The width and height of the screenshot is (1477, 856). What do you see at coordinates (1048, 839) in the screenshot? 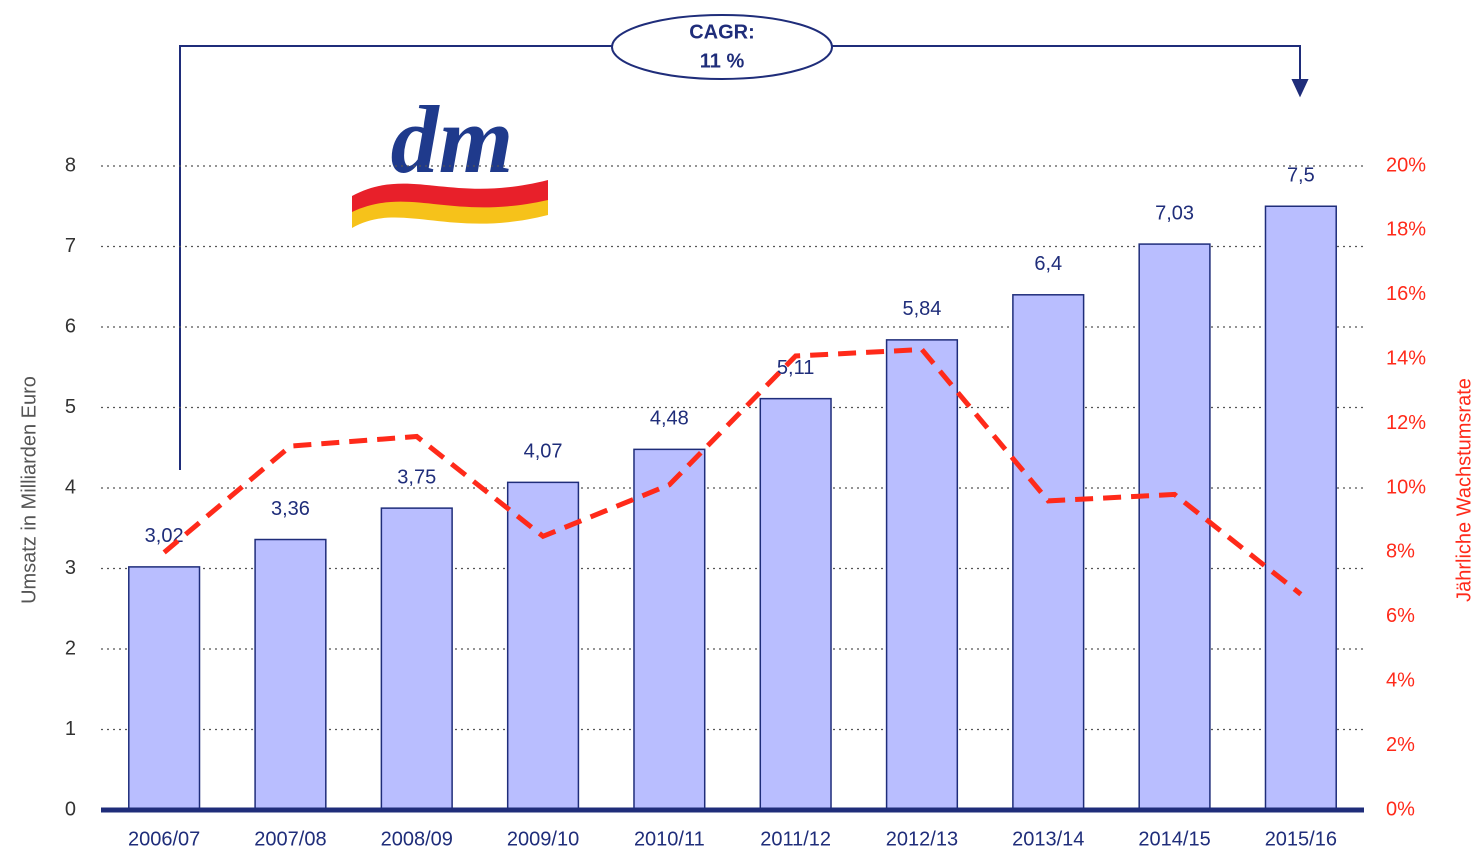
I see `x-tick-label: 2013/14` at bounding box center [1048, 839].